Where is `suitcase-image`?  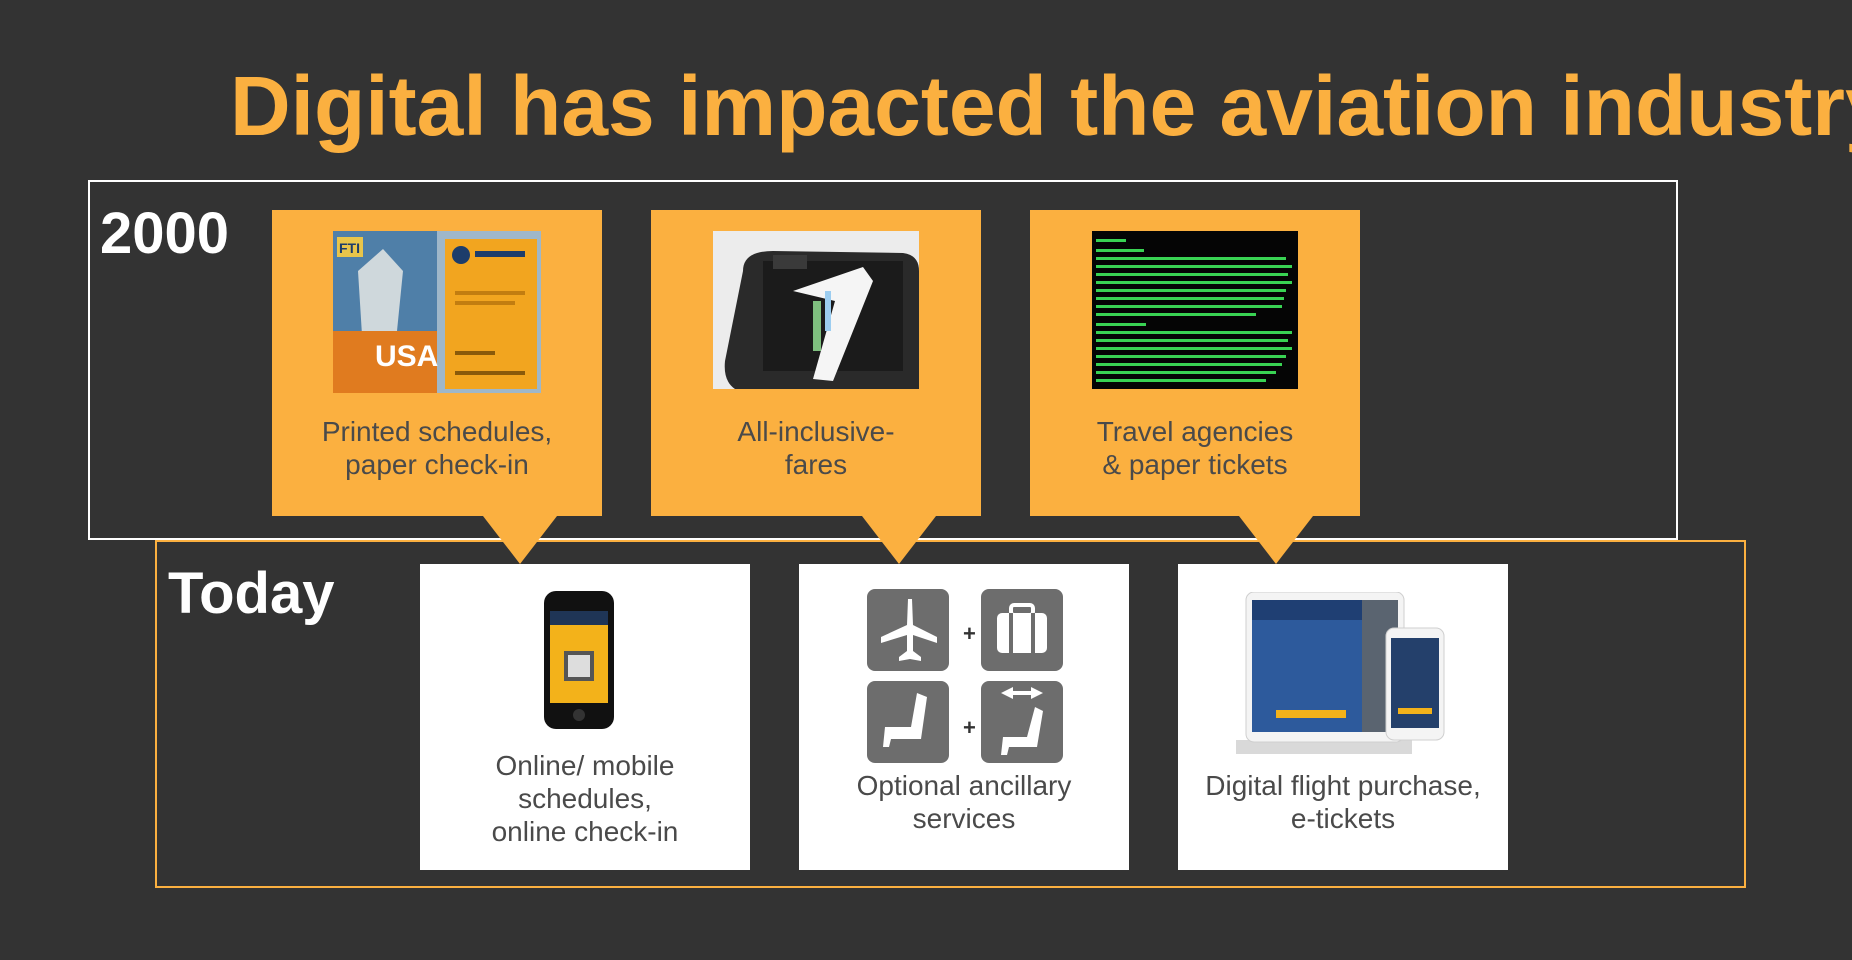
suitcase-image is located at coordinates (816, 310).